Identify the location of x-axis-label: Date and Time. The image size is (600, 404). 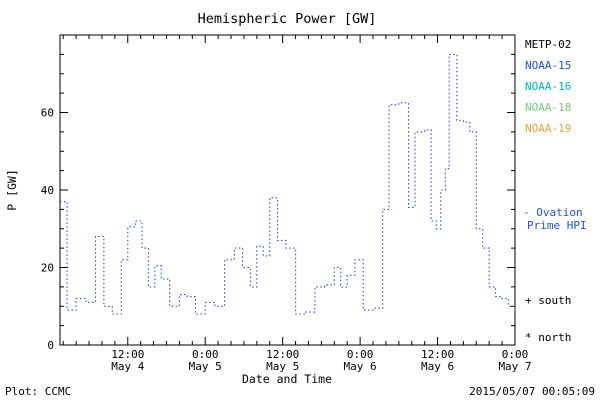
(287, 379).